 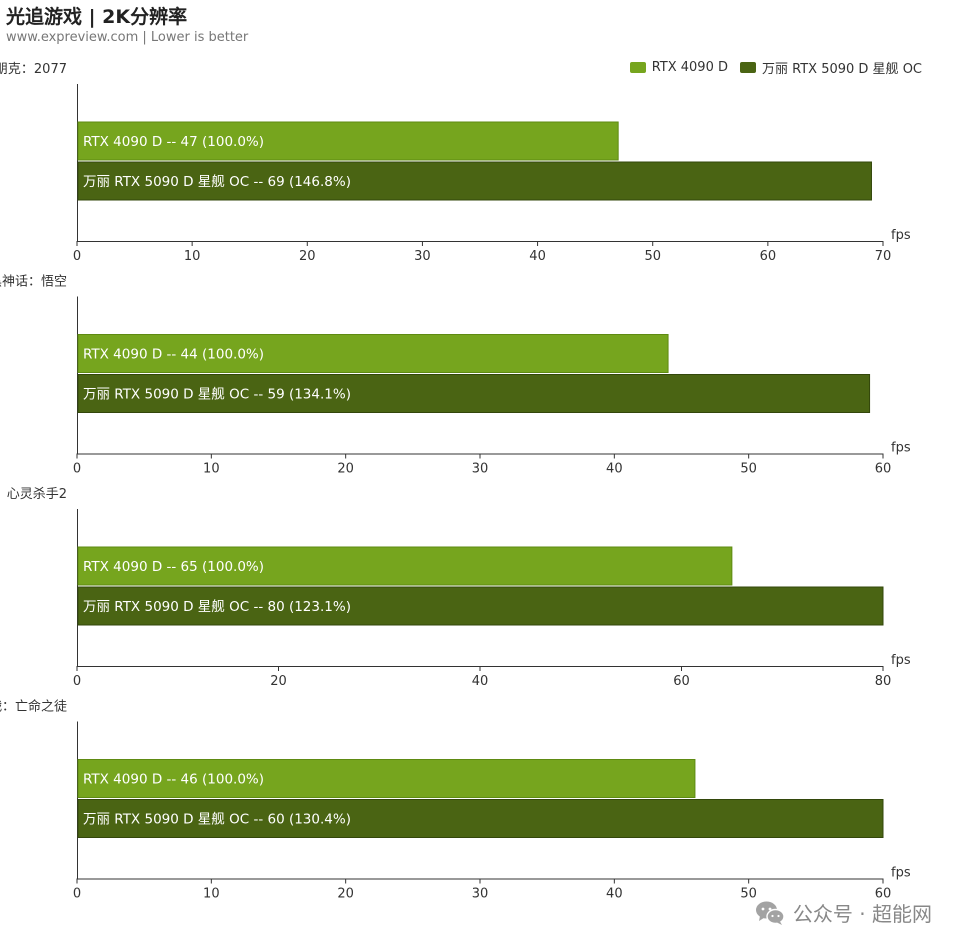 What do you see at coordinates (748, 894) in the screenshot?
I see `chart-4-tick-label-50: 50` at bounding box center [748, 894].